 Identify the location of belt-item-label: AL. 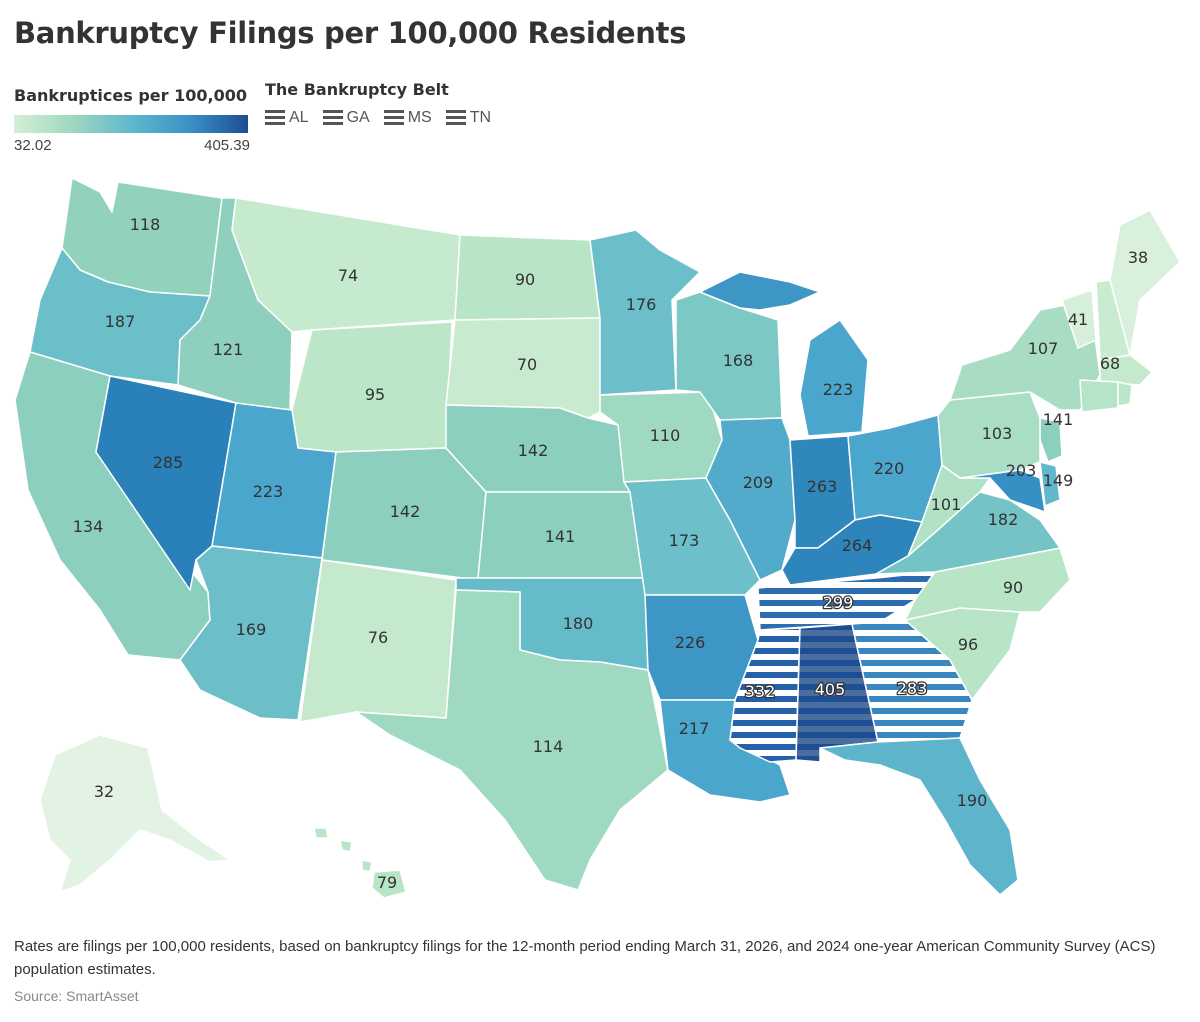
(299, 117).